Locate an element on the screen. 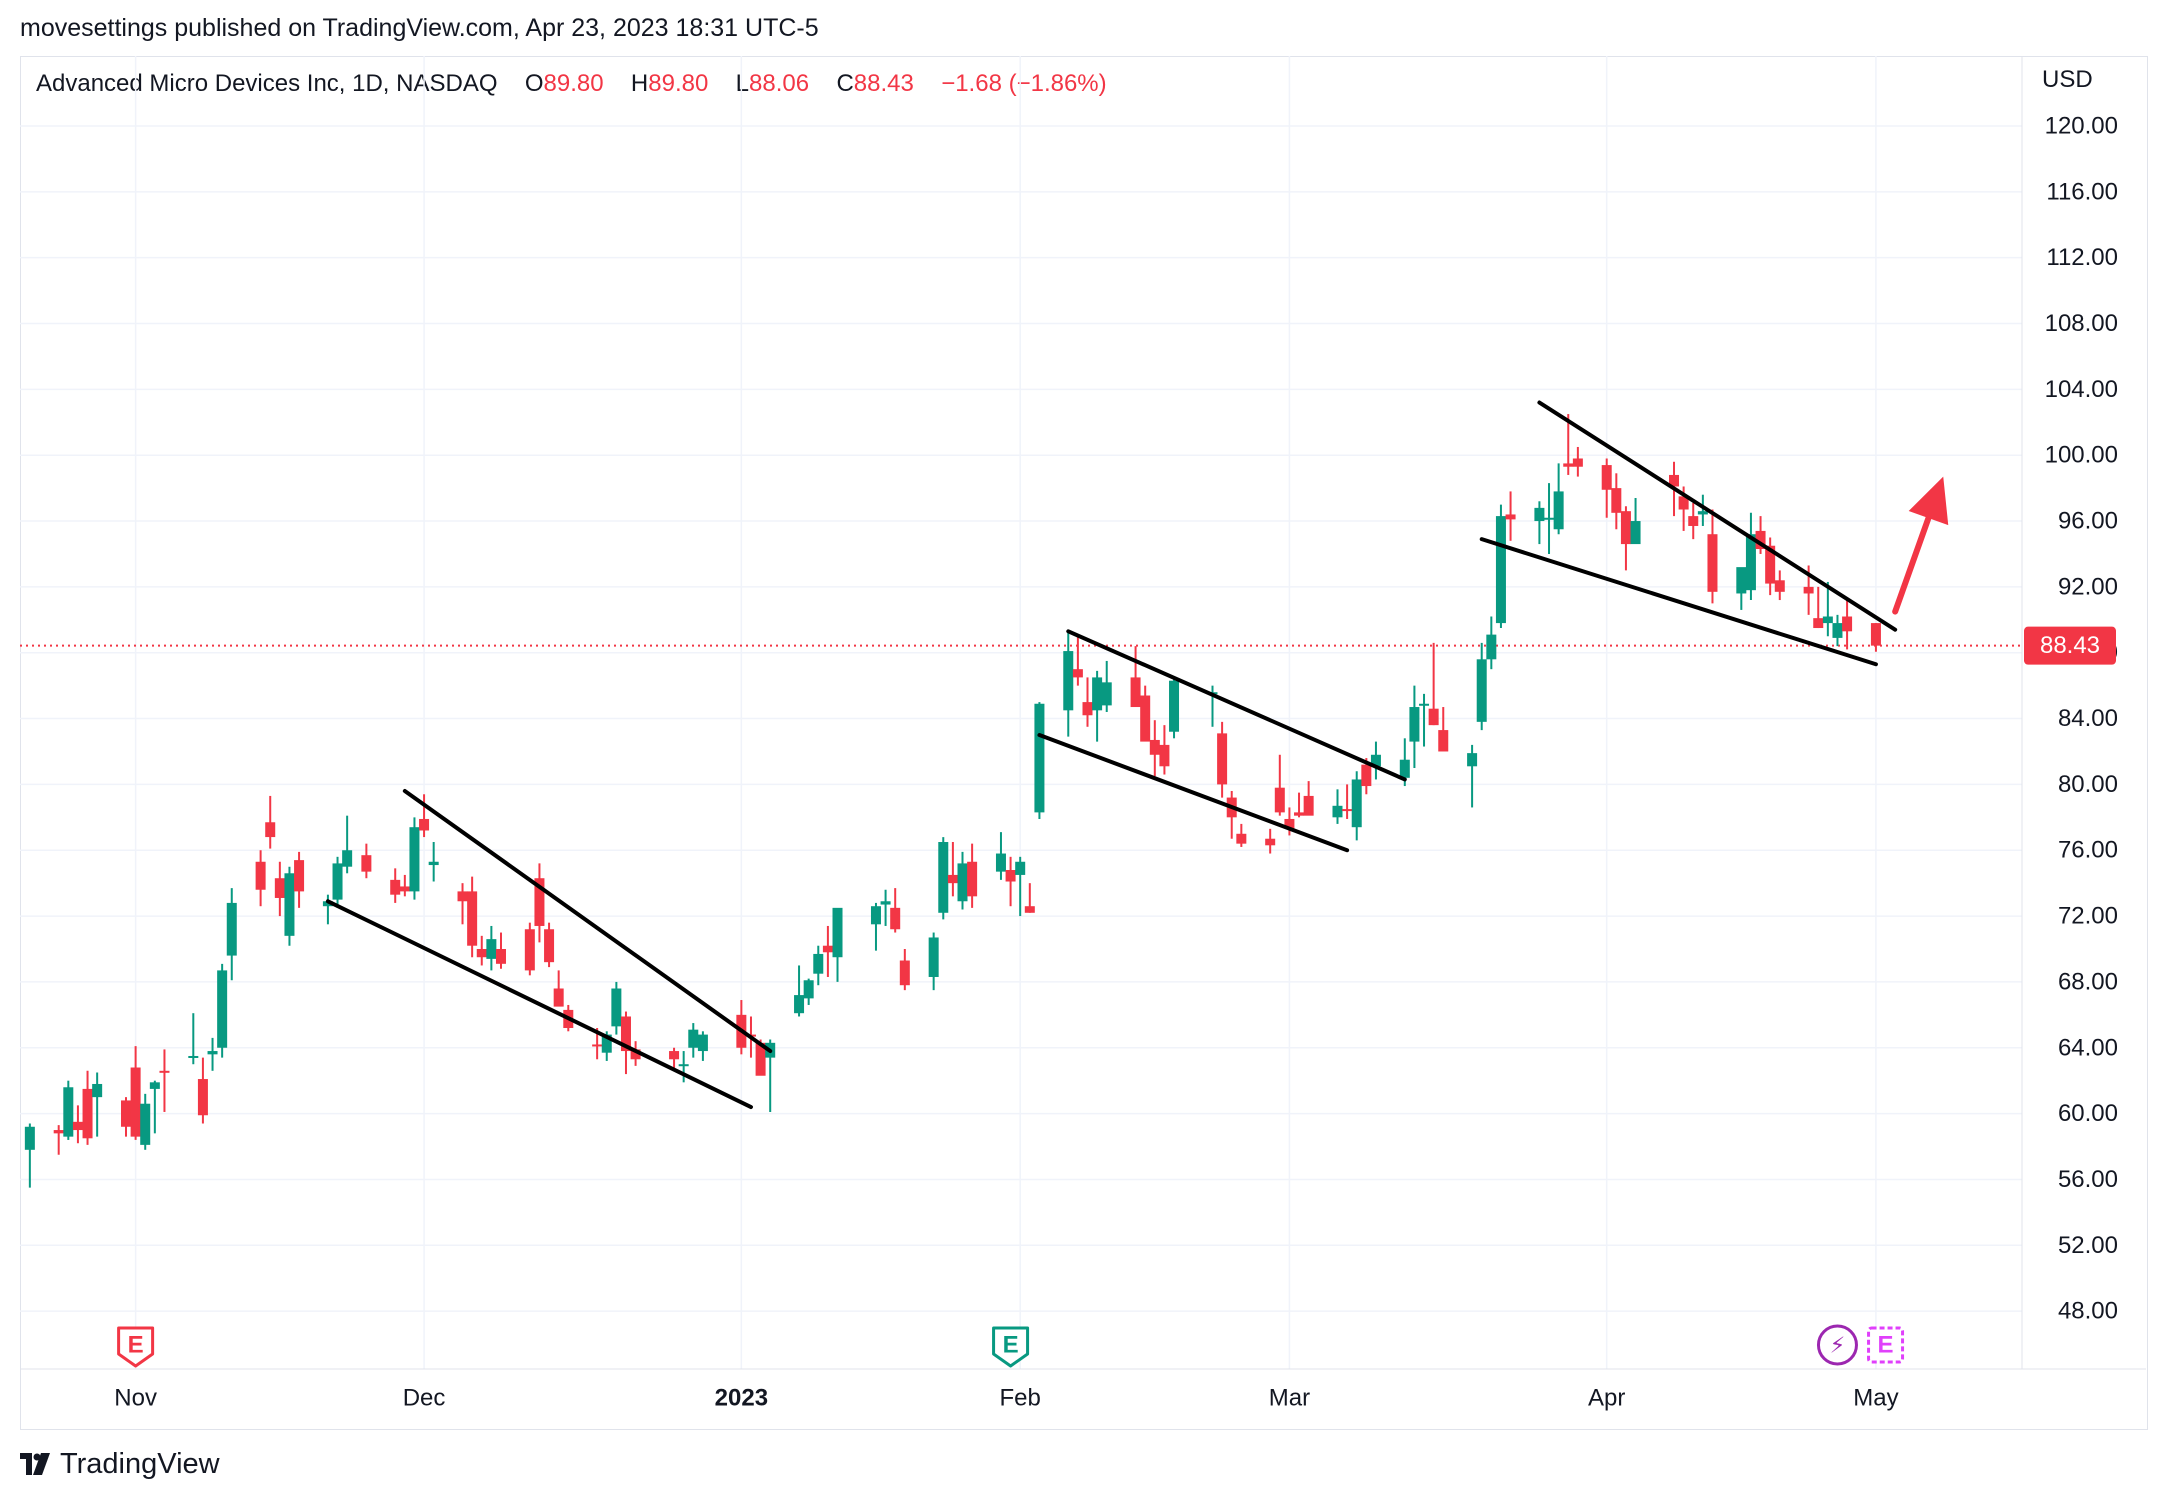 The height and width of the screenshot is (1494, 2162). last-price-value: 88.43 is located at coordinates (2070, 645).